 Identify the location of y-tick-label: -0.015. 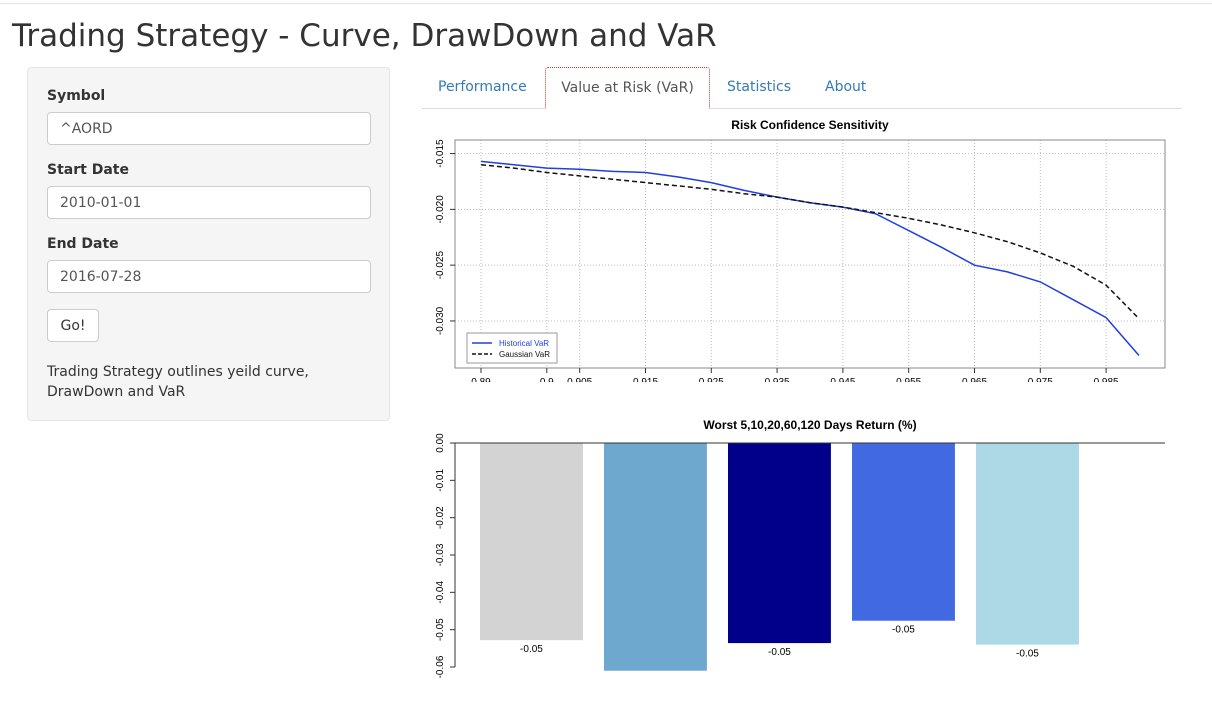
(440, 153).